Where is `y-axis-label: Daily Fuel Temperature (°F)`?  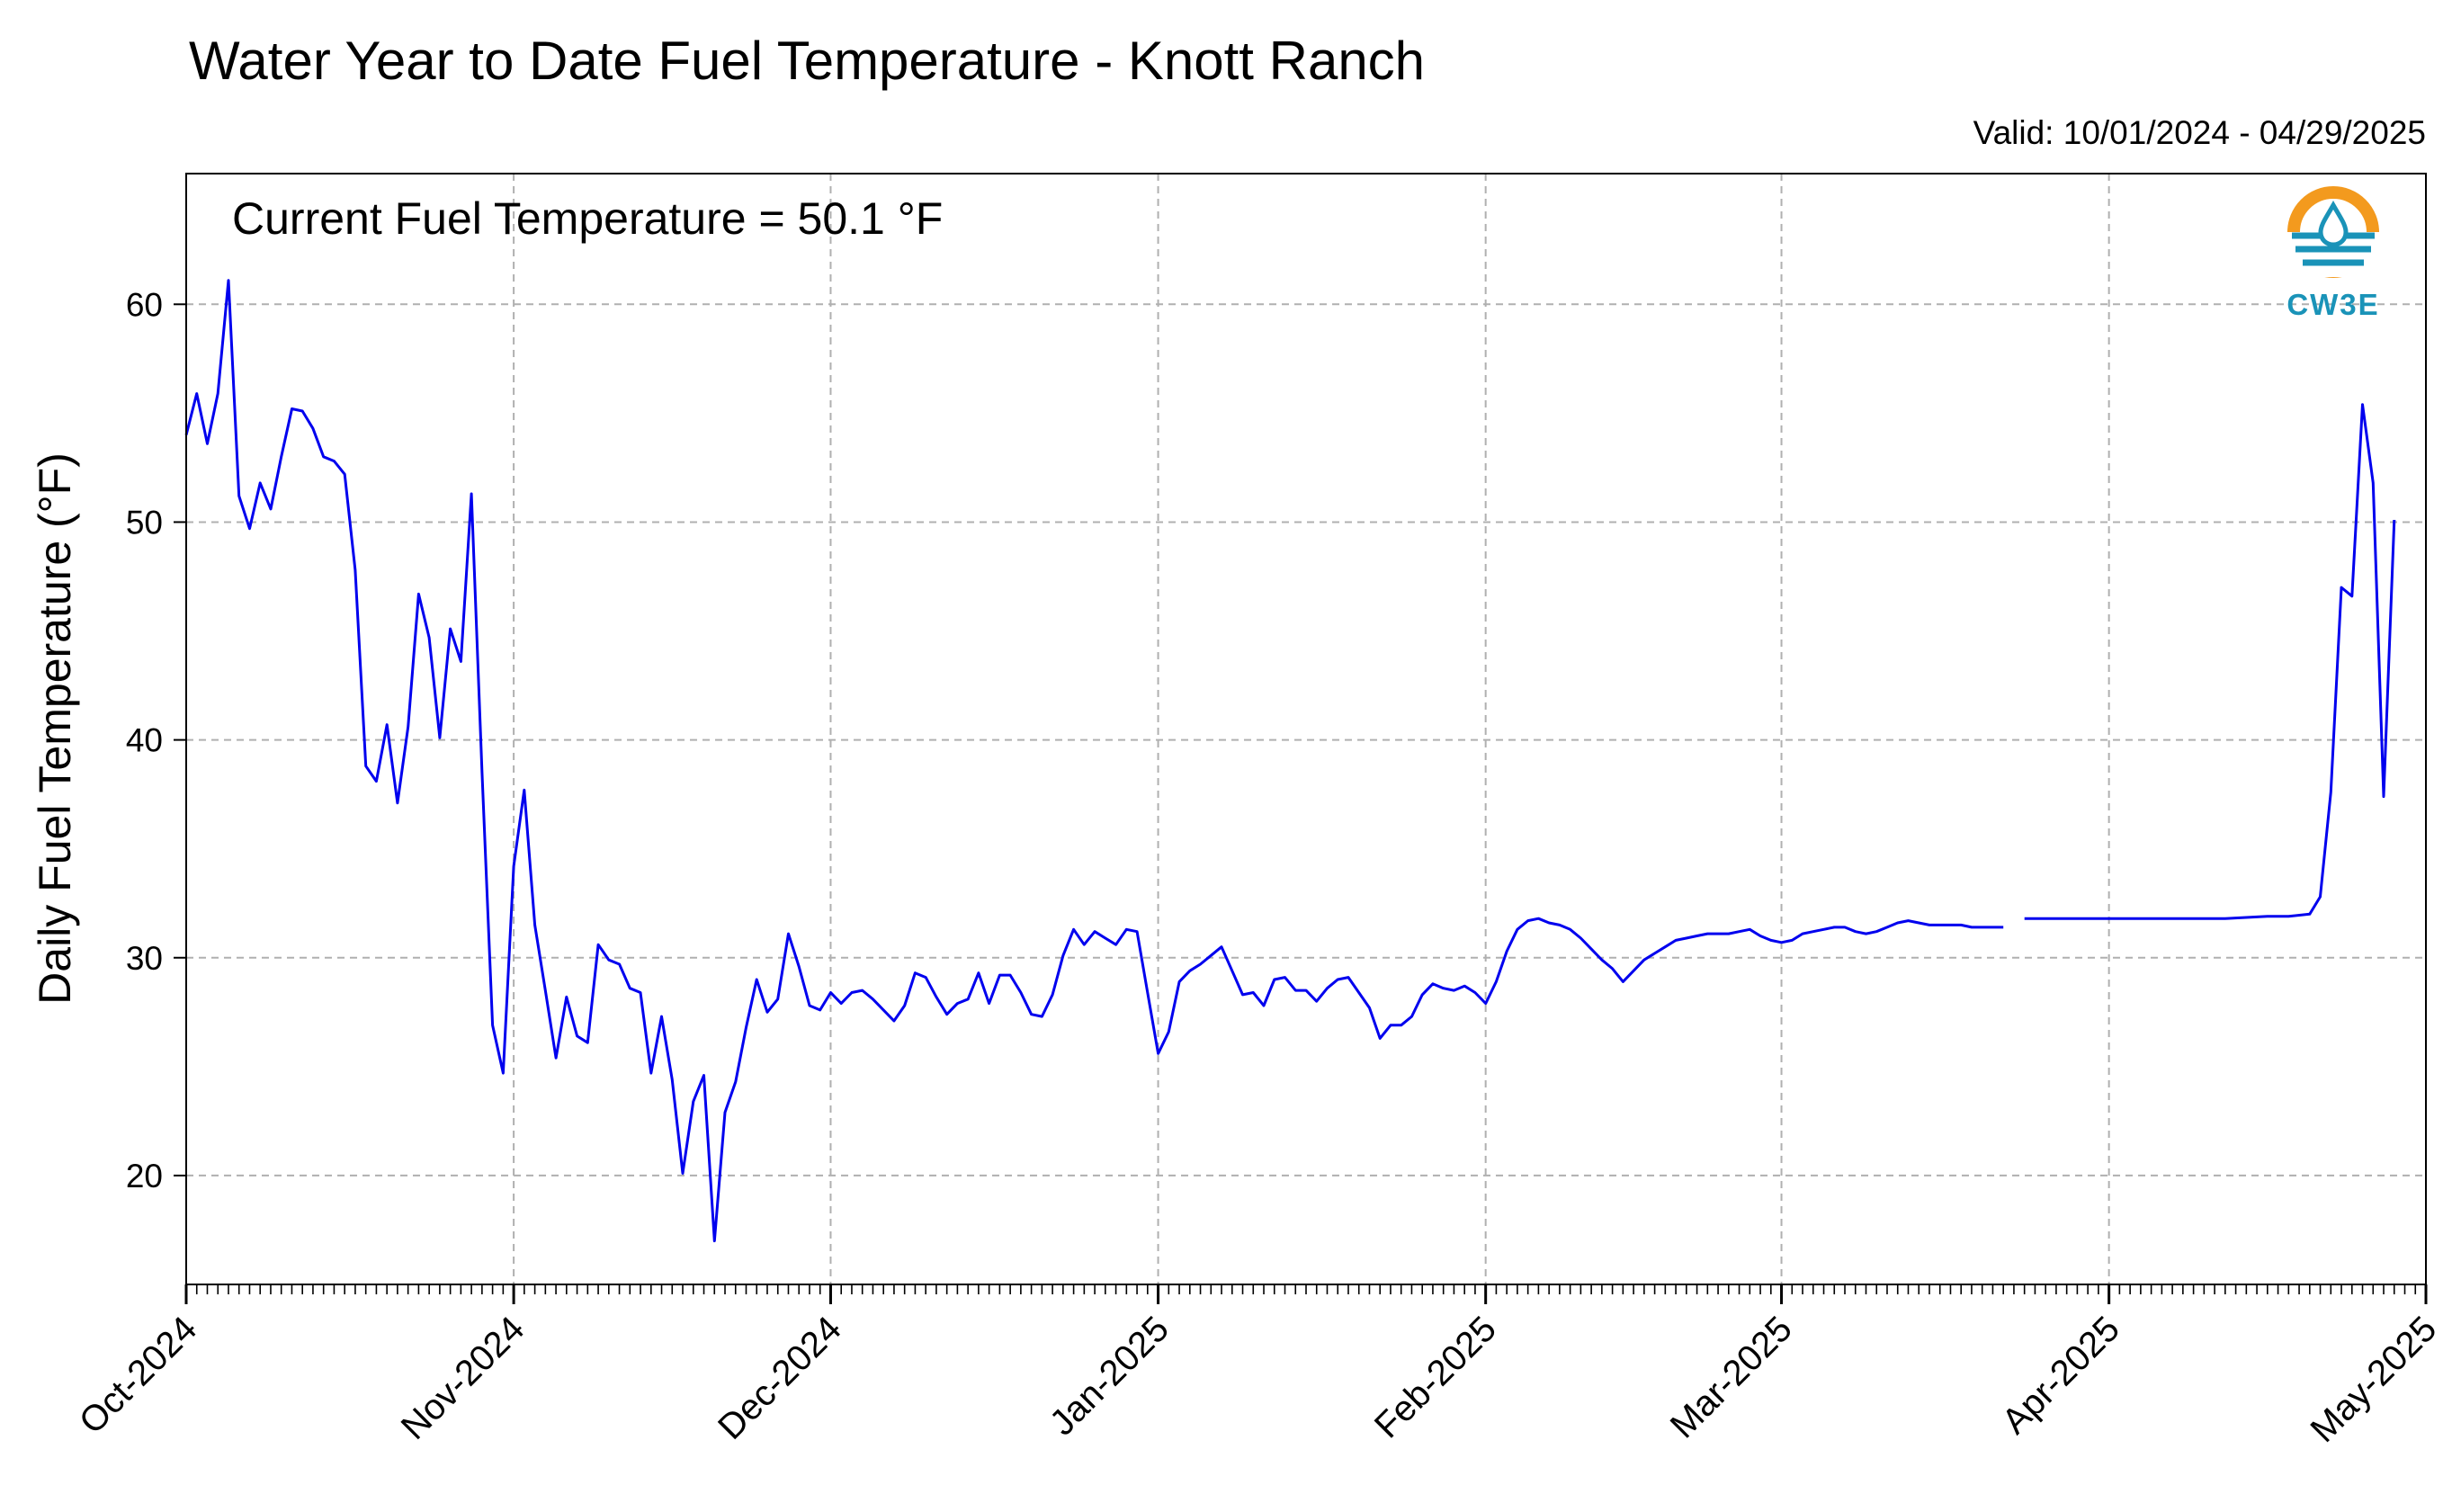 y-axis-label: Daily Fuel Temperature (°F) is located at coordinates (55, 728).